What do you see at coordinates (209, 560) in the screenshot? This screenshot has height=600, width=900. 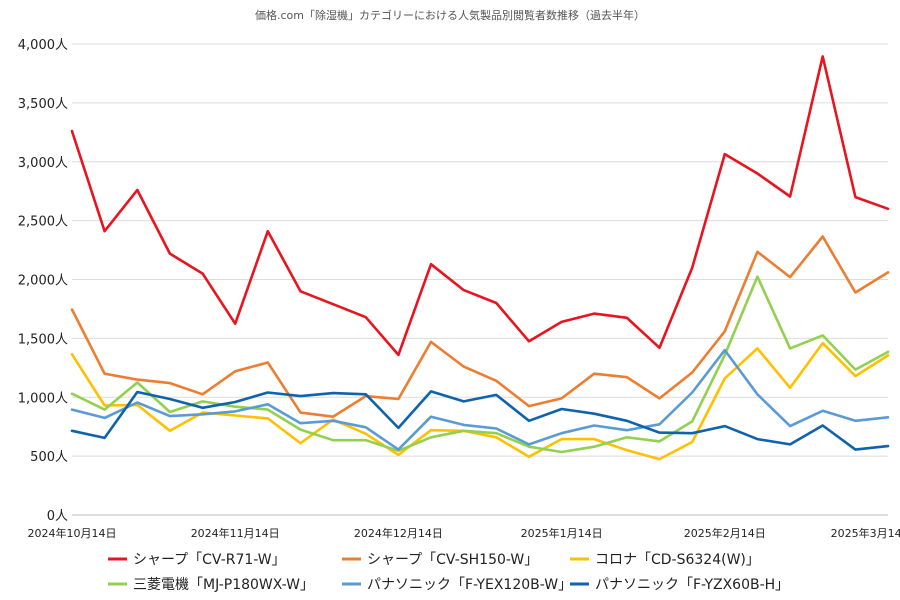 I see `legend-label: シャープ「CV-R71-W」` at bounding box center [209, 560].